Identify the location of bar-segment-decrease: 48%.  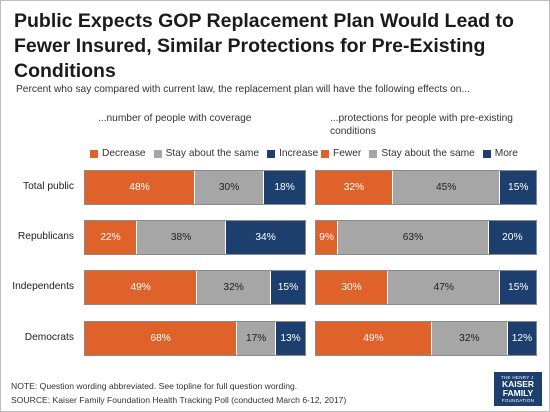
(139, 187).